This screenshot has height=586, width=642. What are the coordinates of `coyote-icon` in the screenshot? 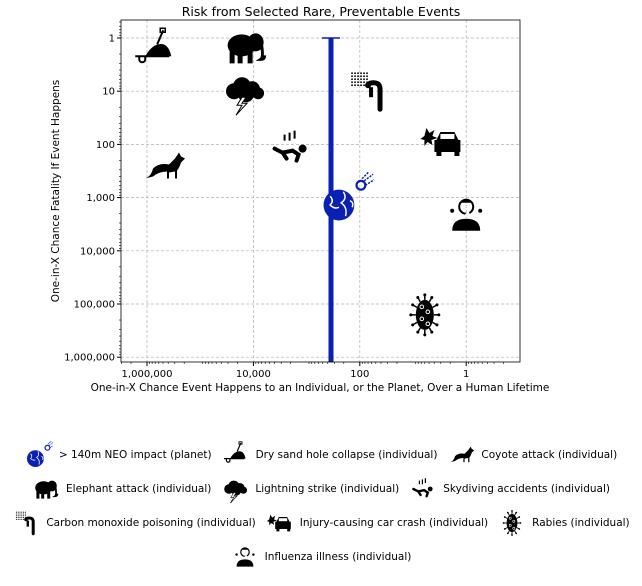 It's located at (165, 165).